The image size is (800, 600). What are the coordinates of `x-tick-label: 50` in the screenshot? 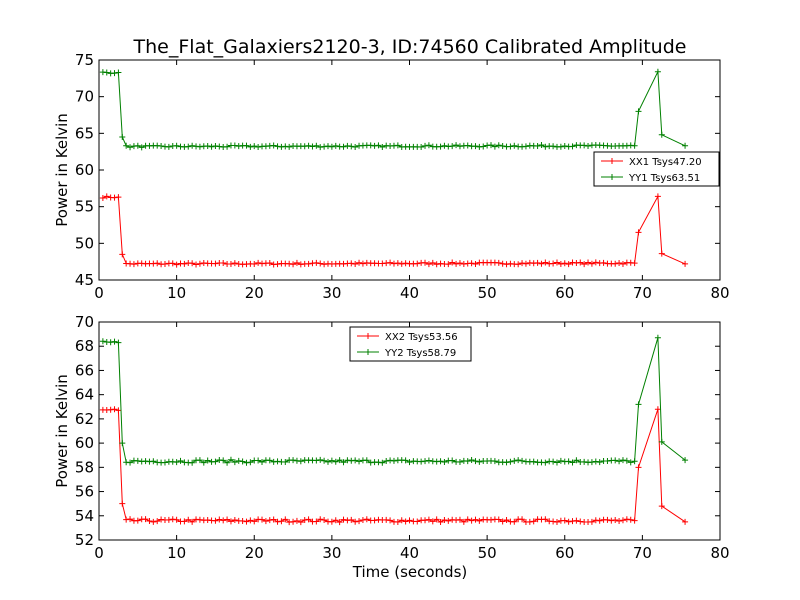 It's located at (487, 293).